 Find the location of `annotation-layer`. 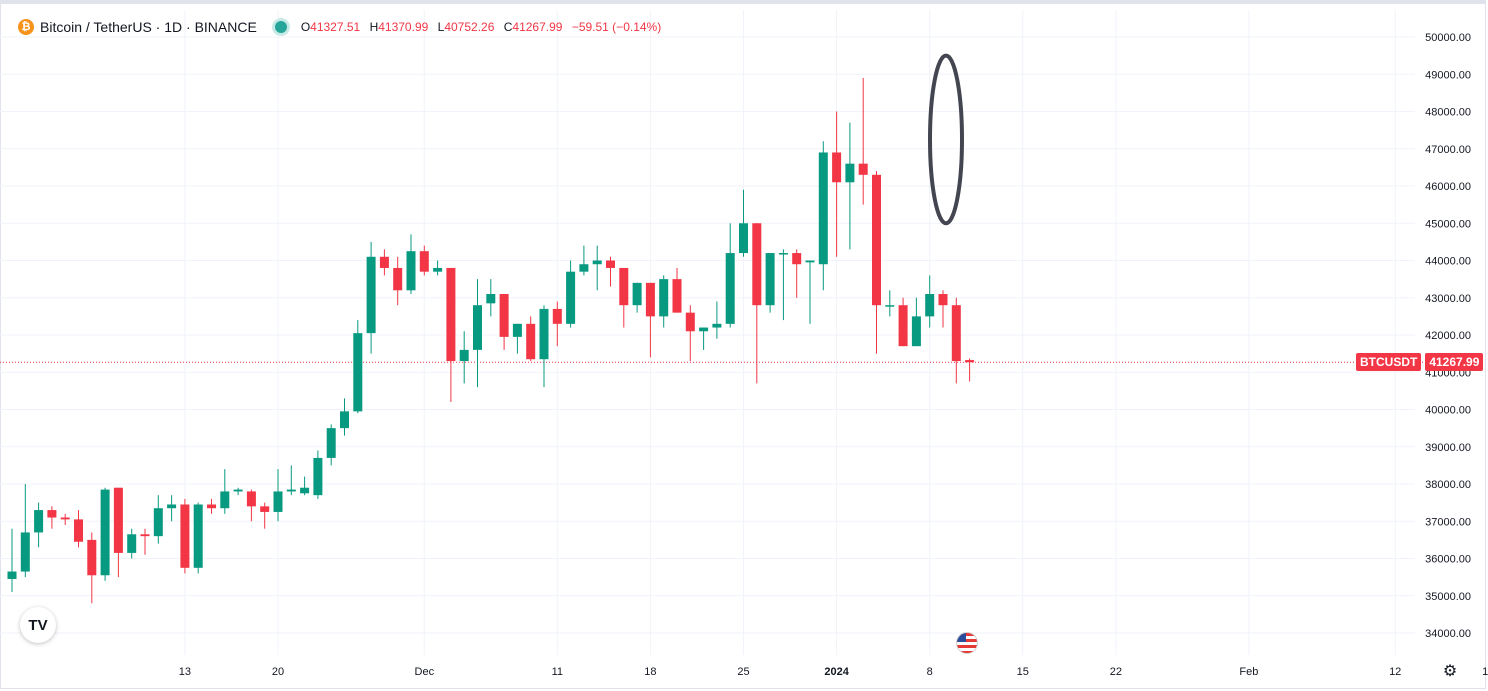

annotation-layer is located at coordinates (946, 139).